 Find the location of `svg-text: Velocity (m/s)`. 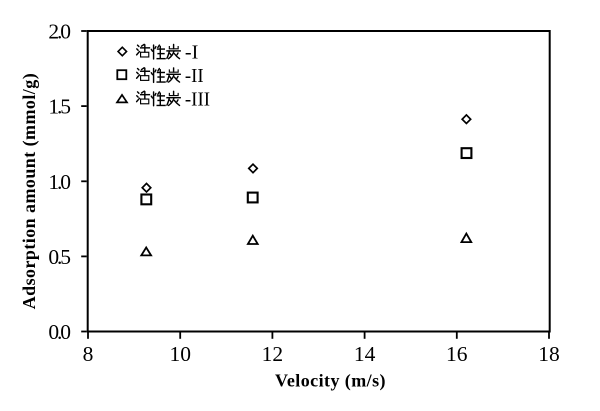

svg-text: Velocity (m/s) is located at coordinates (330, 381).